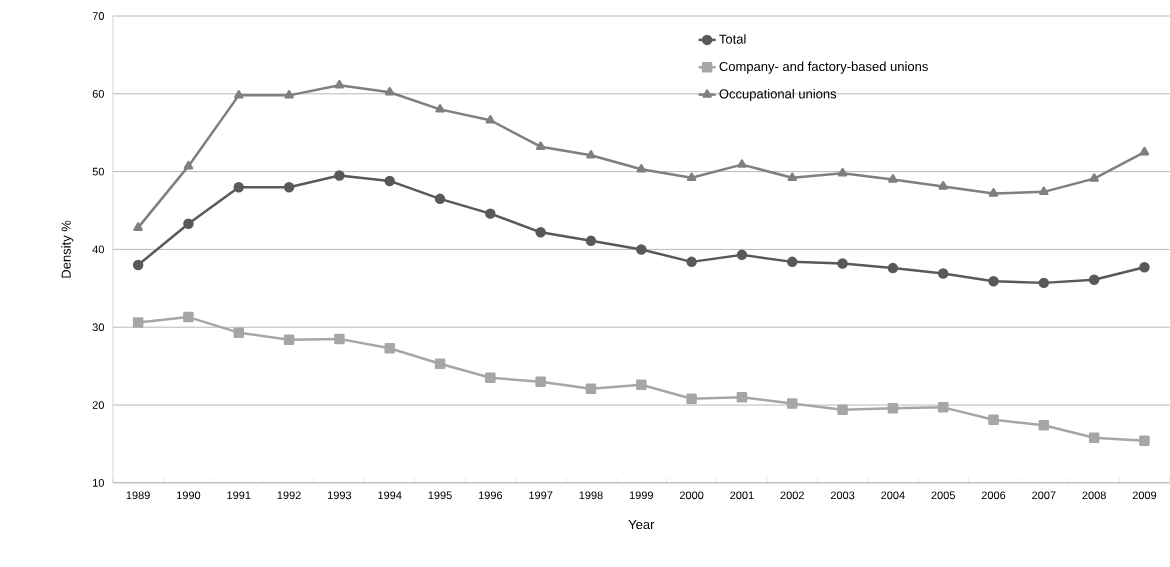  What do you see at coordinates (239, 495) in the screenshot?
I see `x-tick-label: 1991` at bounding box center [239, 495].